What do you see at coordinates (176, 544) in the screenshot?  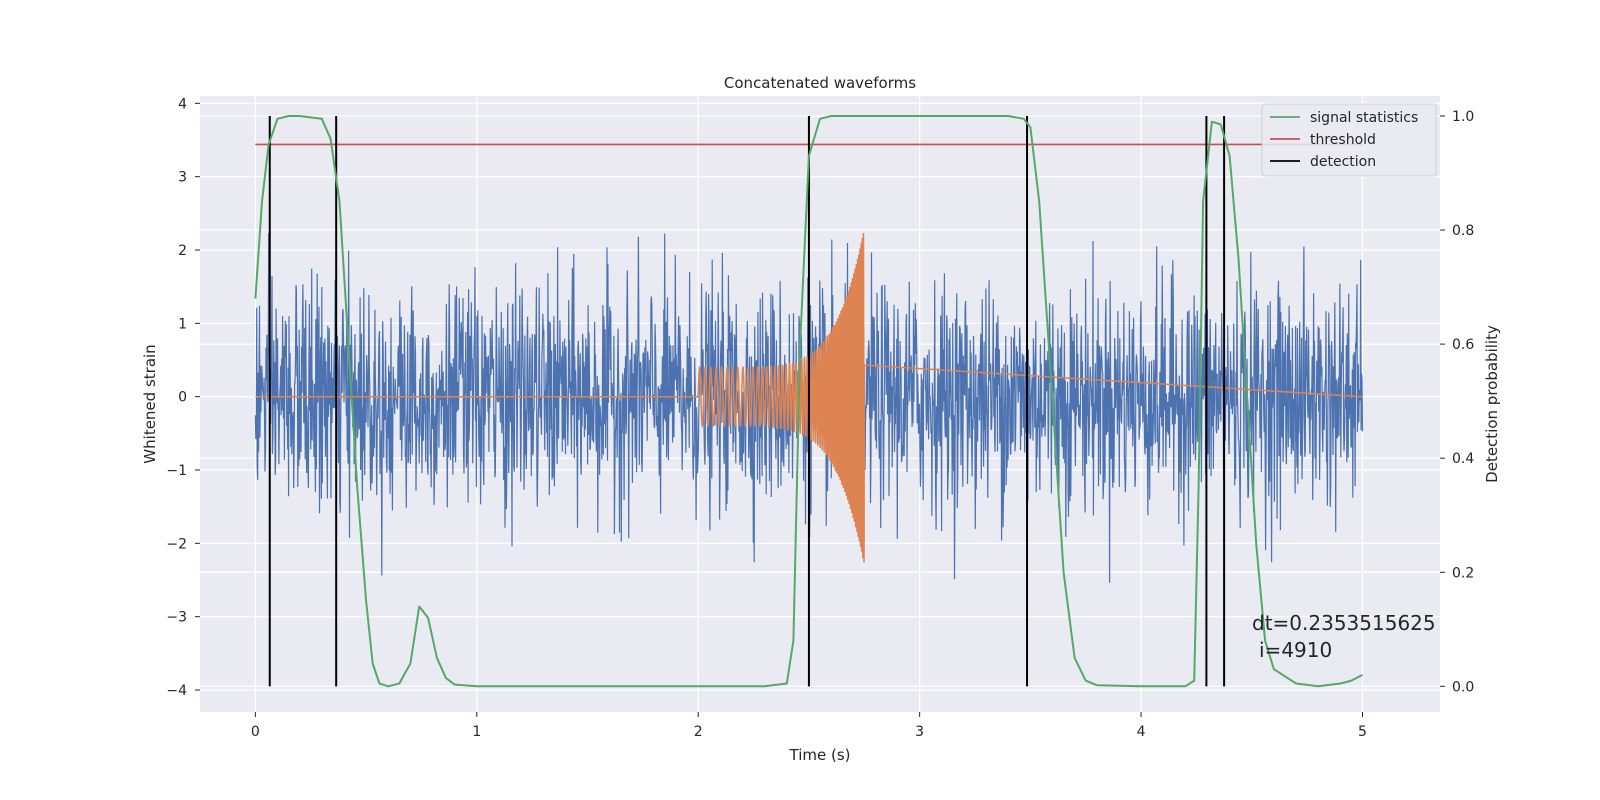 I see `y-tick-label: −2` at bounding box center [176, 544].